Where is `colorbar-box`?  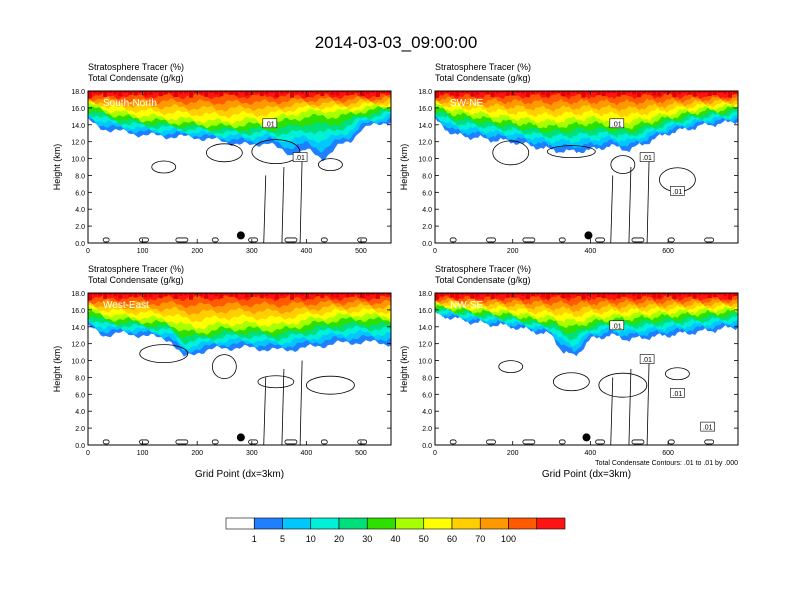
colorbar-box is located at coordinates (523, 523).